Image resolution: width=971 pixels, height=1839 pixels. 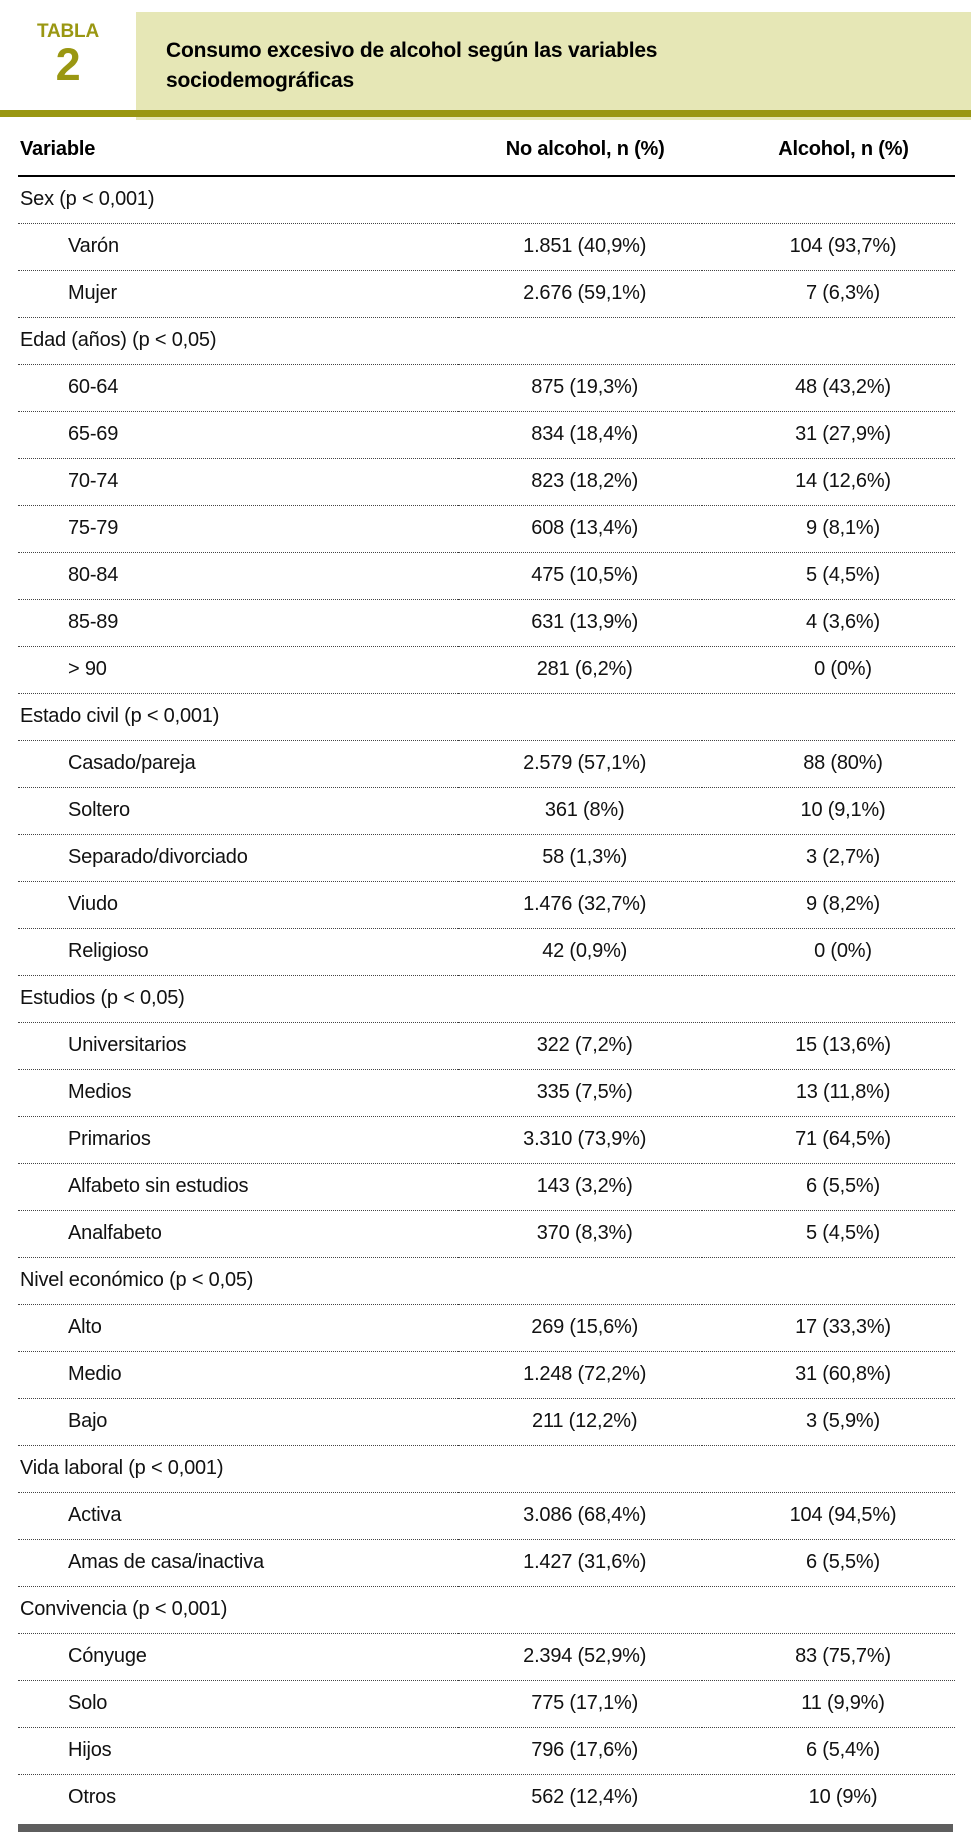 I want to click on row-label: Universitarios, so click(x=238, y=1046).